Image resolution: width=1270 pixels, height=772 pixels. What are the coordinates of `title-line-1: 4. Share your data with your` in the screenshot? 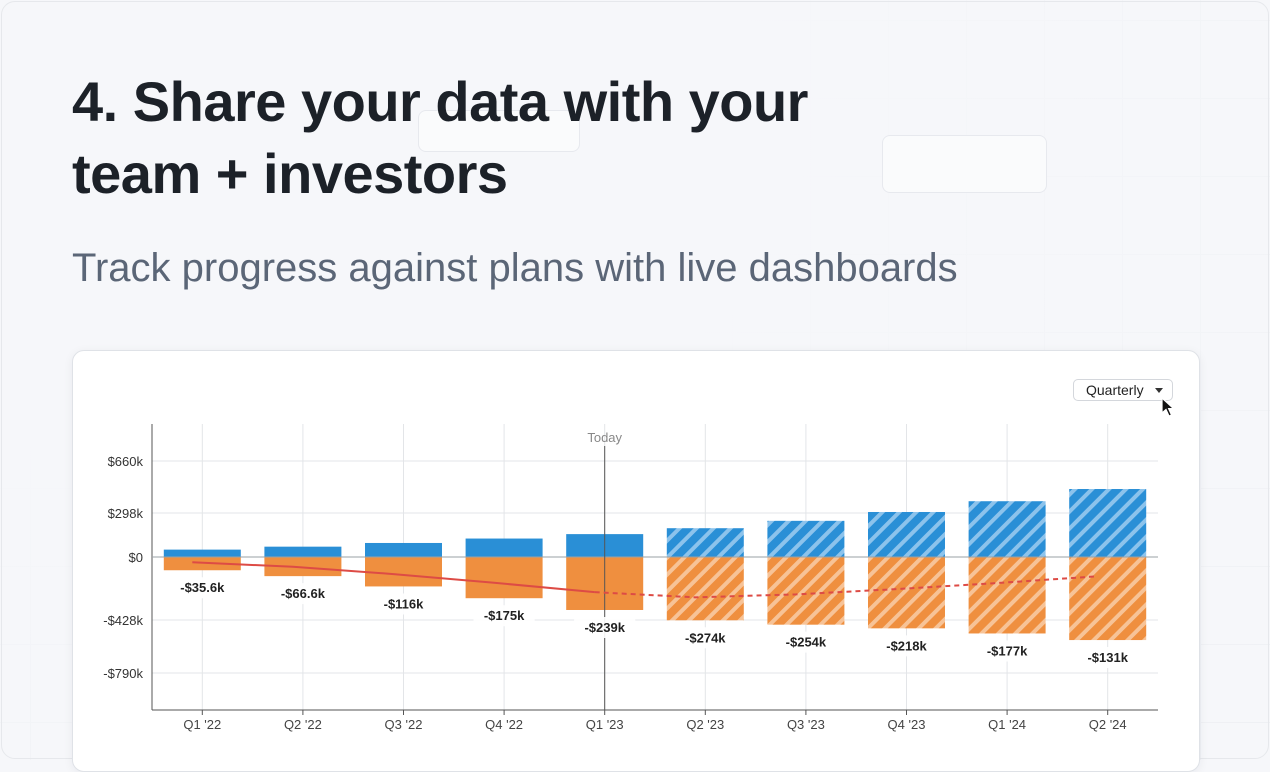 It's located at (440, 101).